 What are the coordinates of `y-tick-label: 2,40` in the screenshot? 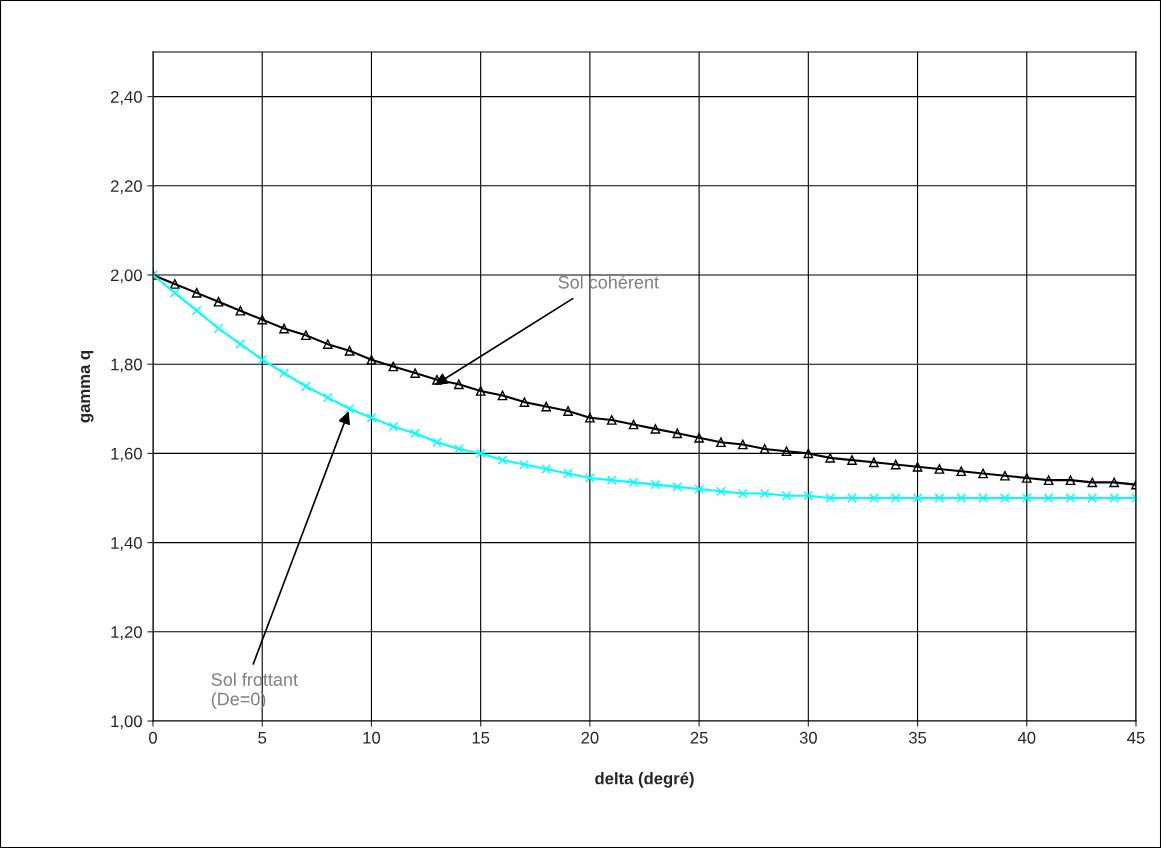 It's located at (126, 98).